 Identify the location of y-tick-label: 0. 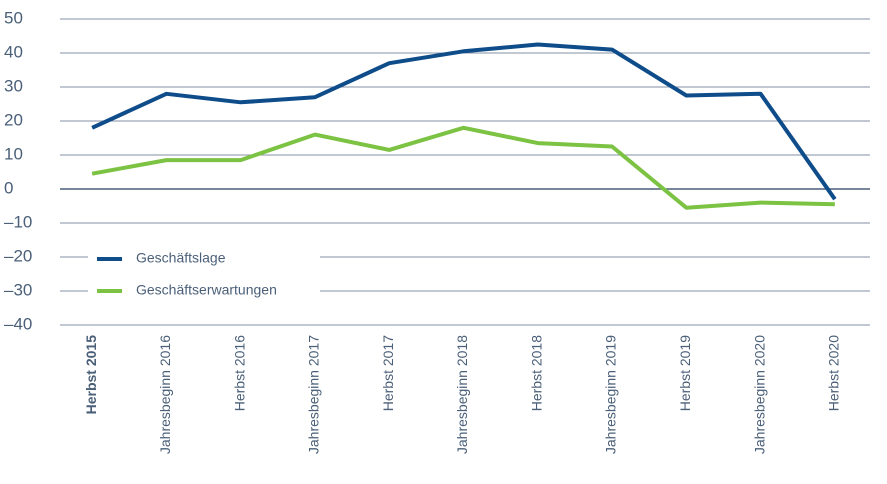
(8, 187).